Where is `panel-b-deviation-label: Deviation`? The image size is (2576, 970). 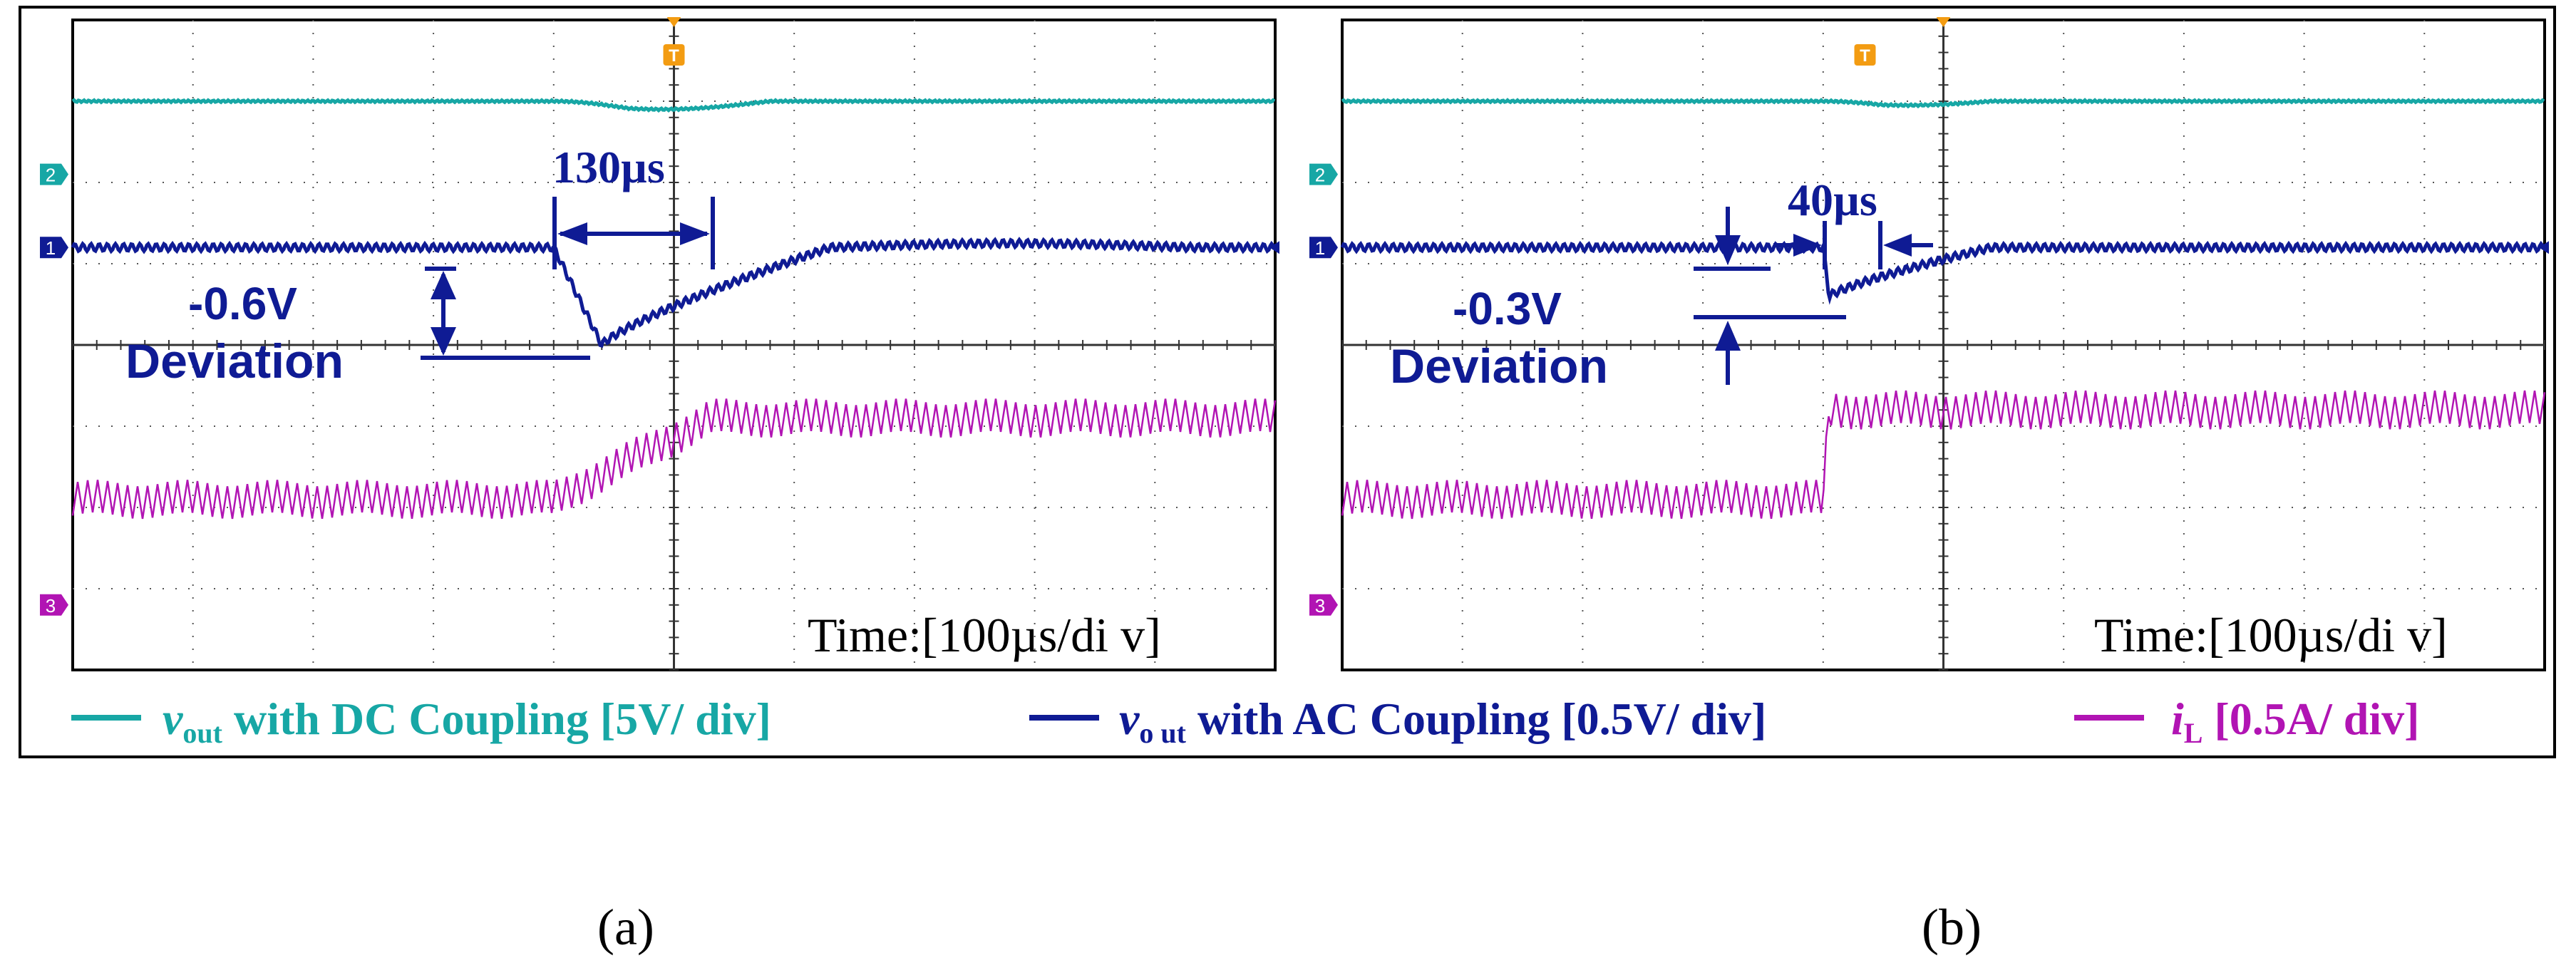 panel-b-deviation-label: Deviation is located at coordinates (1499, 366).